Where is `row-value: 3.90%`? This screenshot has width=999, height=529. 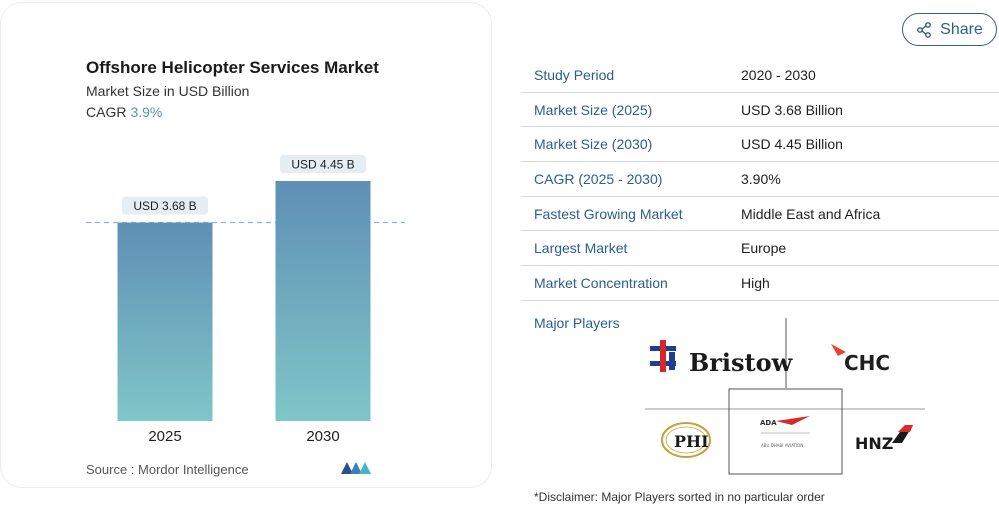 row-value: 3.90% is located at coordinates (761, 178).